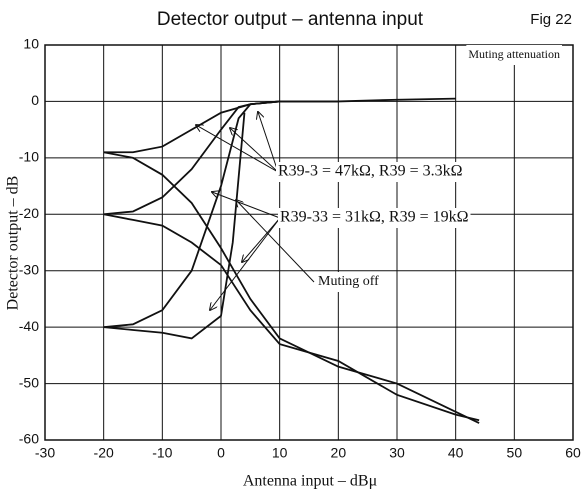 This screenshot has height=499, width=586. What do you see at coordinates (35, 100) in the screenshot?
I see `y-tick-label: 0` at bounding box center [35, 100].